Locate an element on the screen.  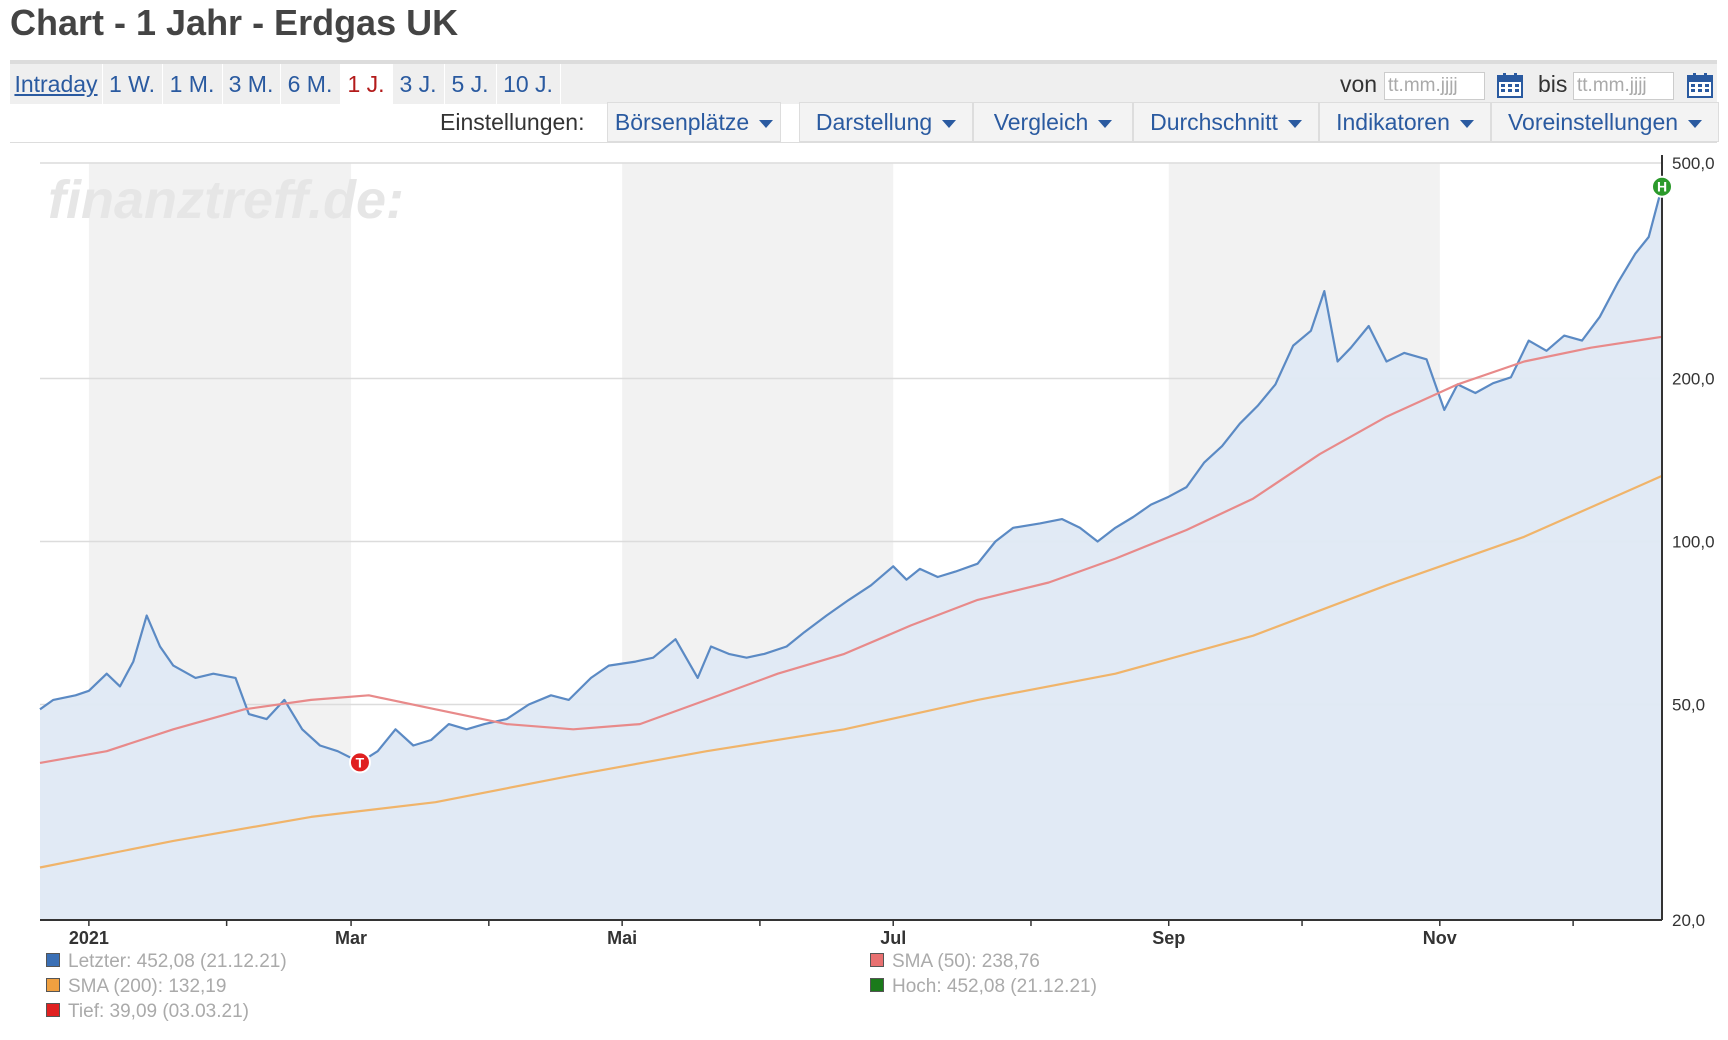
legend-label: Hoch: 452,08 (21.12.21) is located at coordinates (994, 986).